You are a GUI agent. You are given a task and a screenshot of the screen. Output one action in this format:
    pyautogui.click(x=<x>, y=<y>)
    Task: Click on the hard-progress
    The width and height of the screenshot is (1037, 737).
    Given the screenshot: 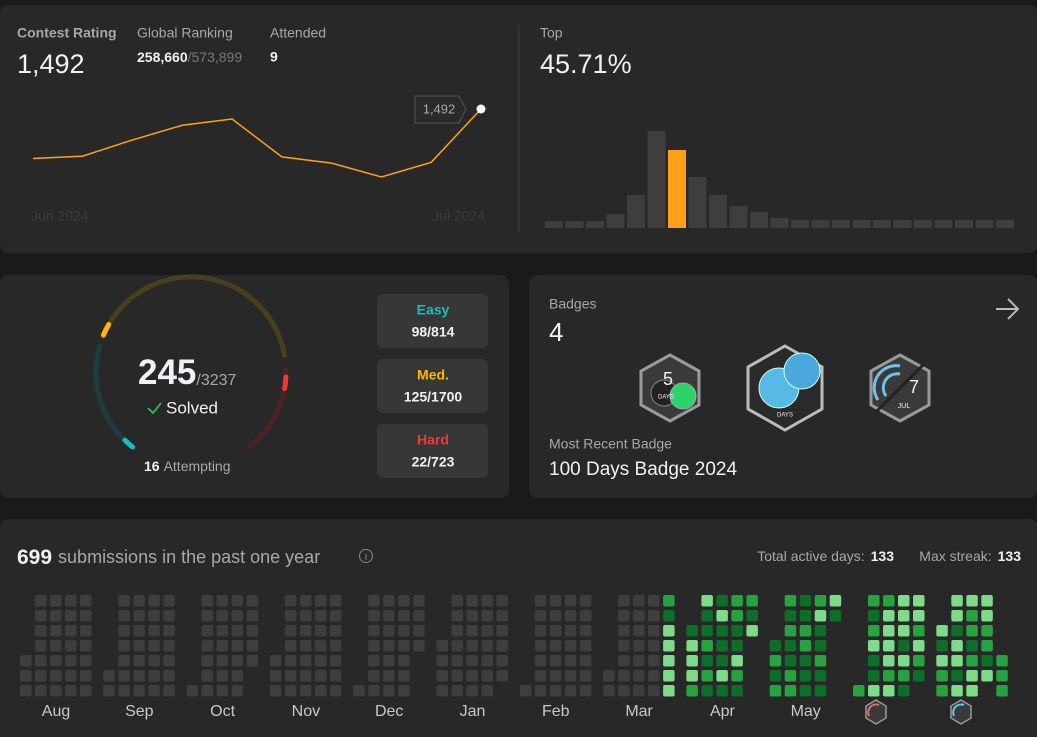 What is the action you would take?
    pyautogui.click(x=285, y=382)
    